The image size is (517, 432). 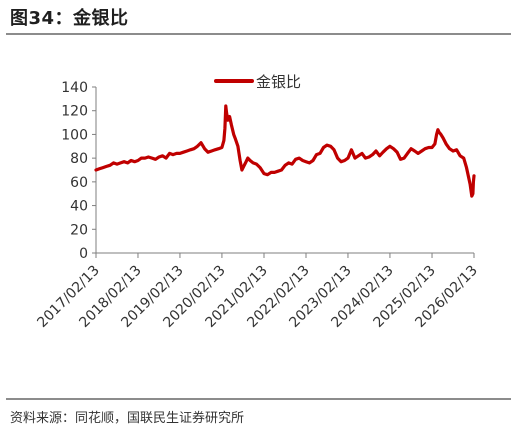 I want to click on y-tick-label: 100, so click(x=74, y=135).